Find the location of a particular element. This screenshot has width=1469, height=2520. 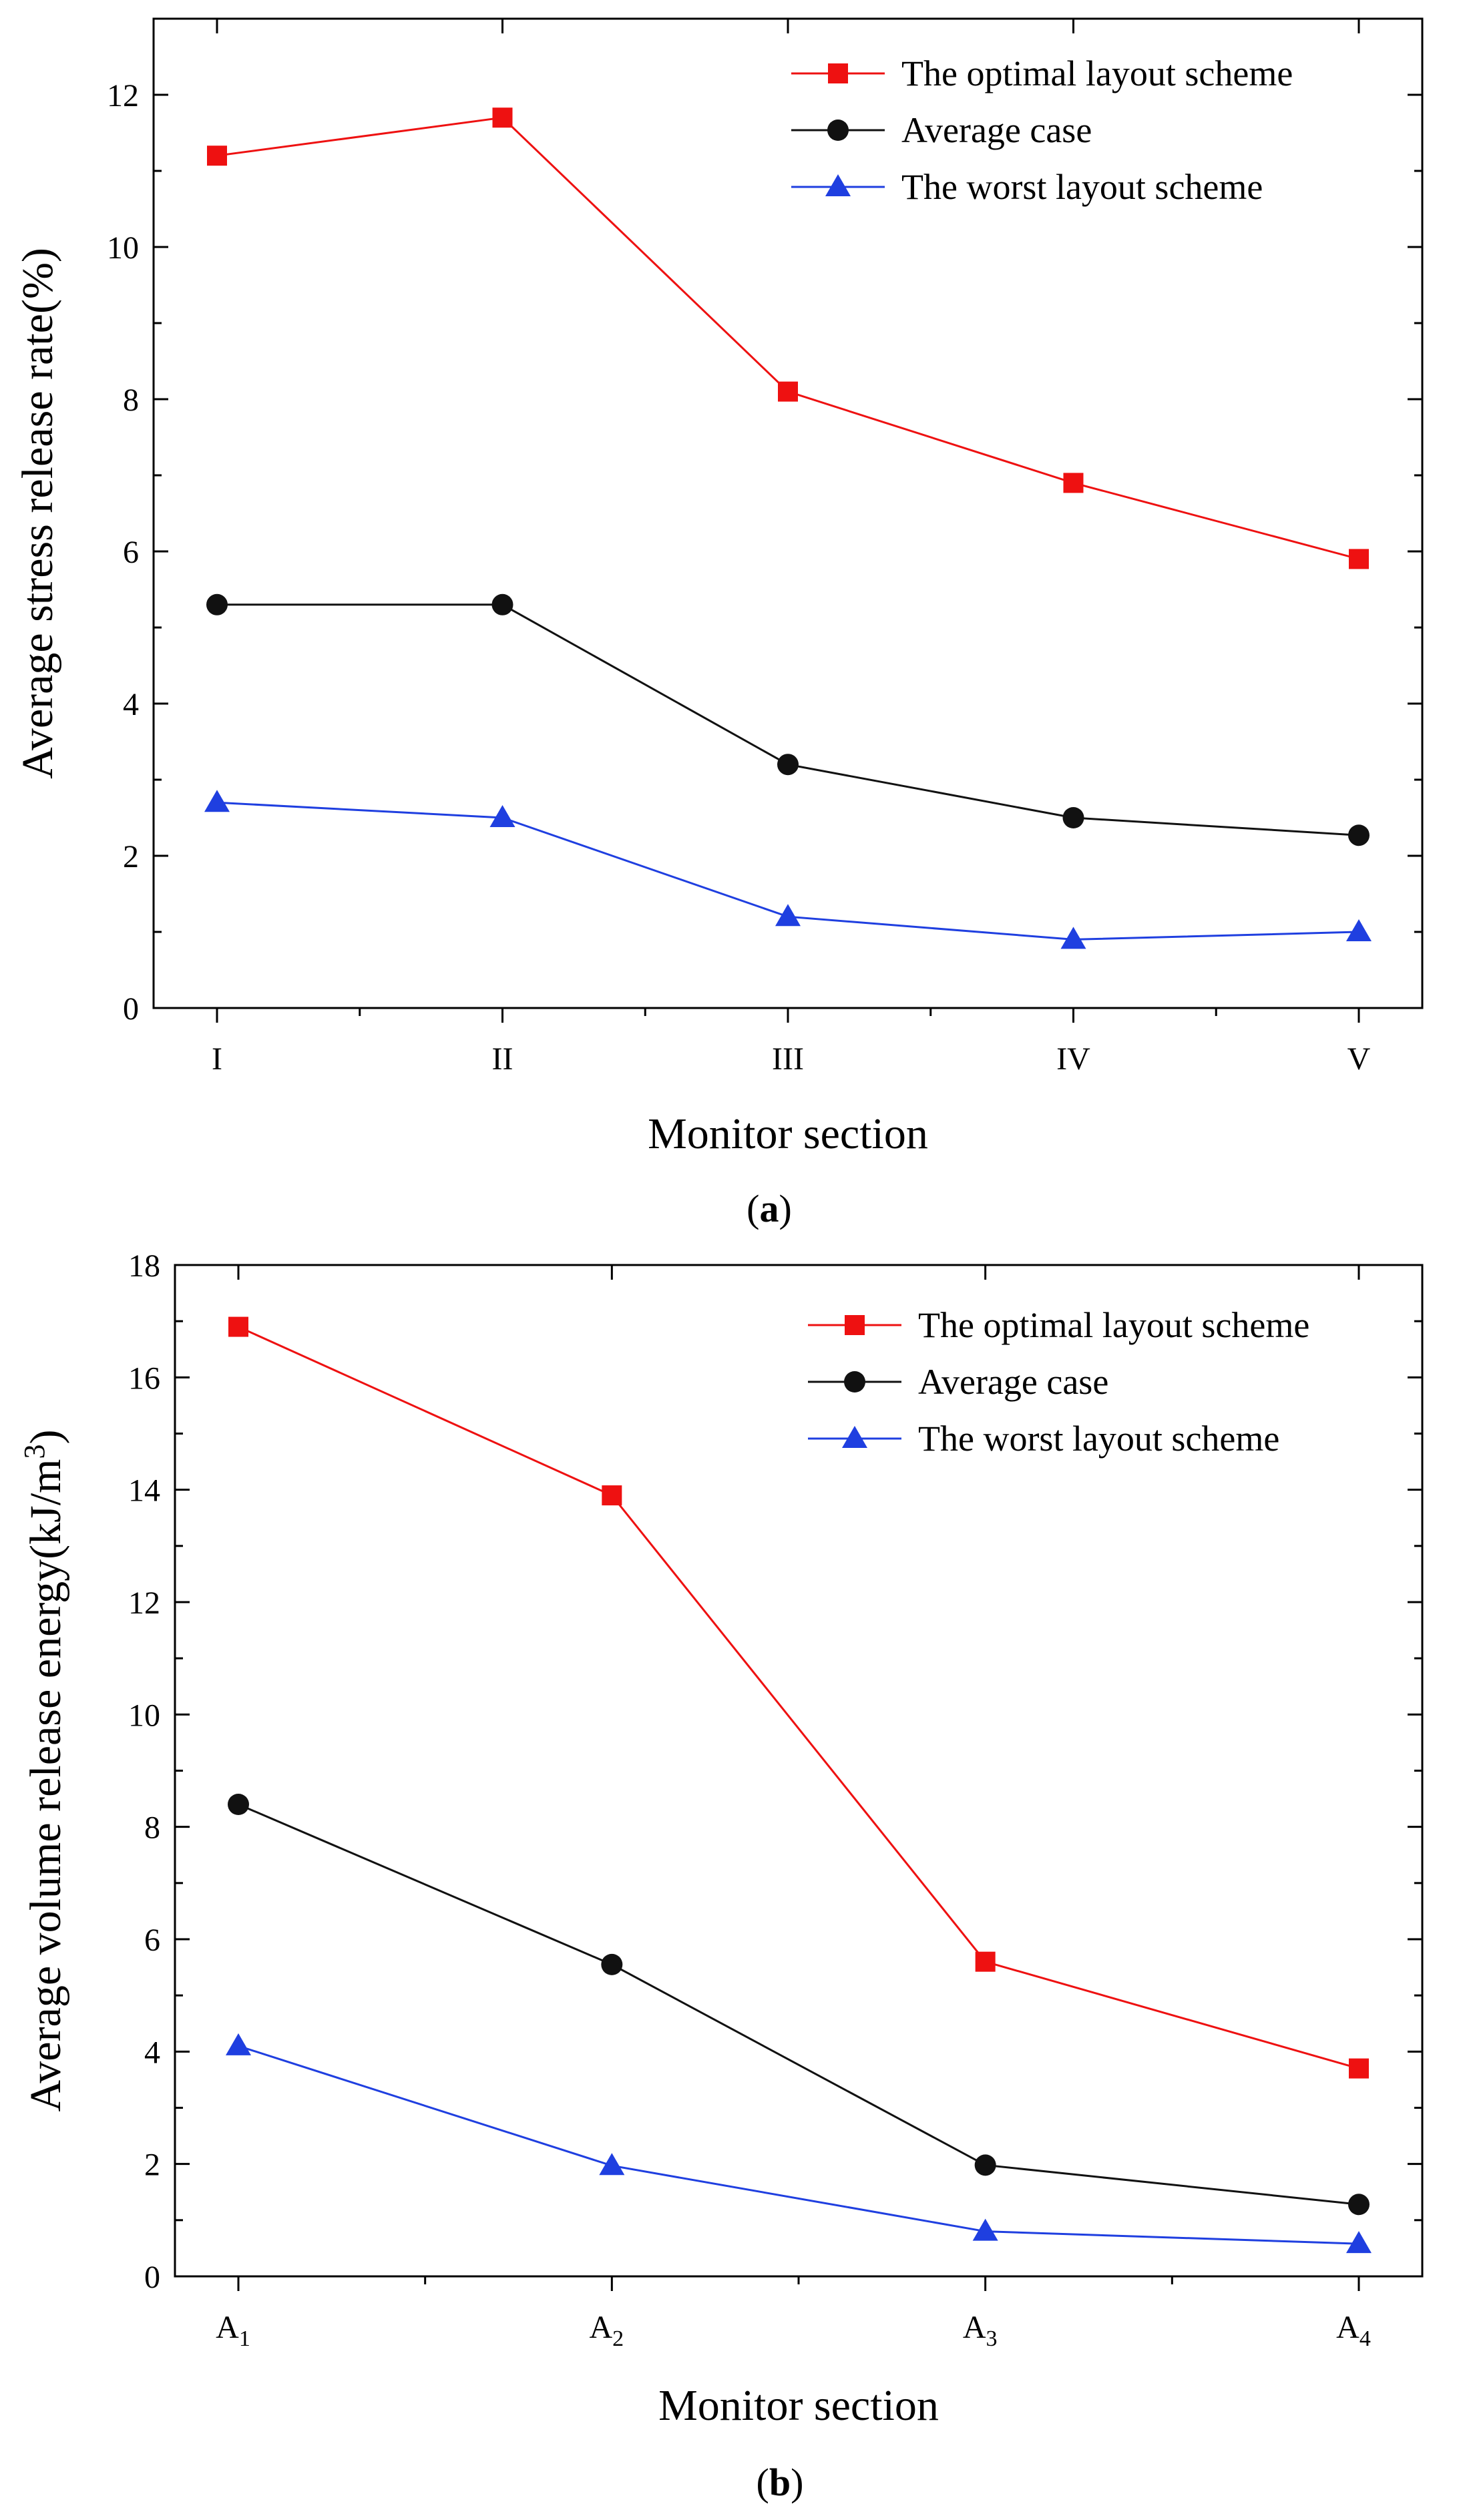

y-axis-label-suffix: ) is located at coordinates (45, 1438).